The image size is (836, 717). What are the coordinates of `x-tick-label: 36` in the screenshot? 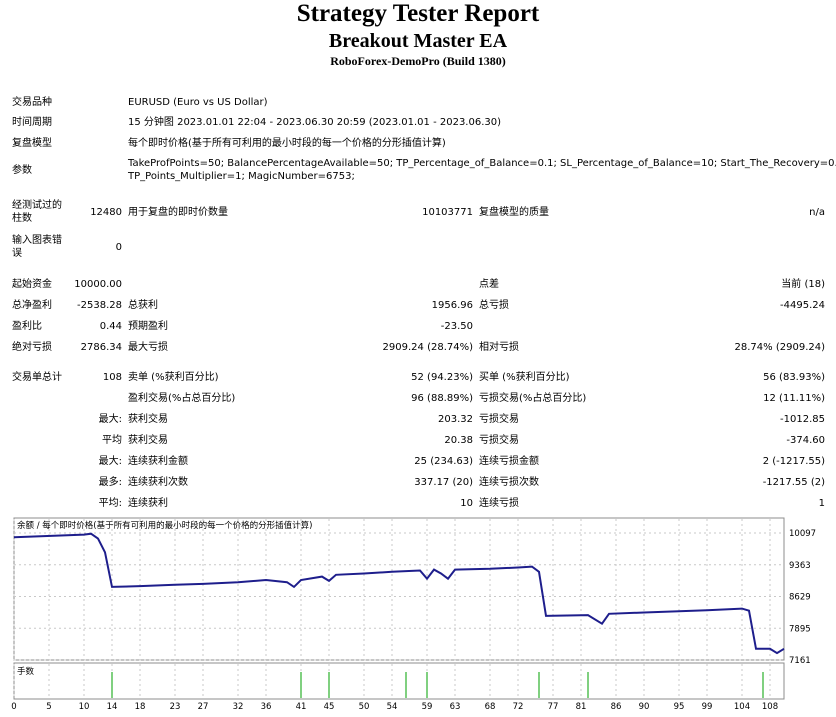 It's located at (266, 707).